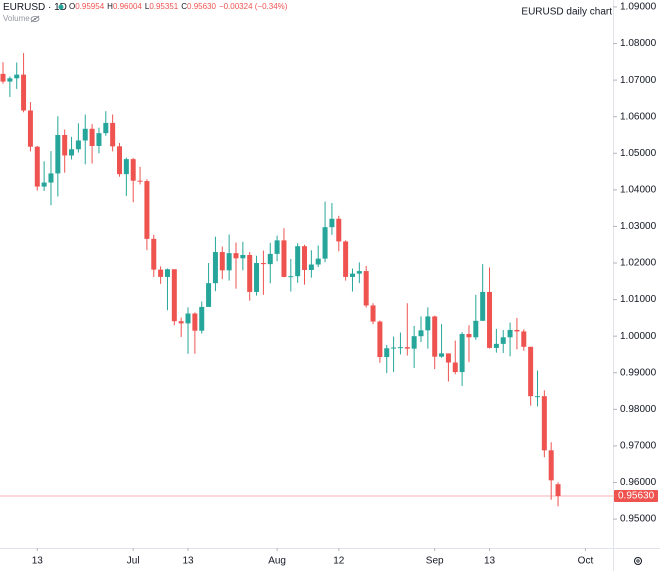 The height and width of the screenshot is (571, 660). Describe the element at coordinates (61, 7) in the screenshot. I see `status-dot` at that location.